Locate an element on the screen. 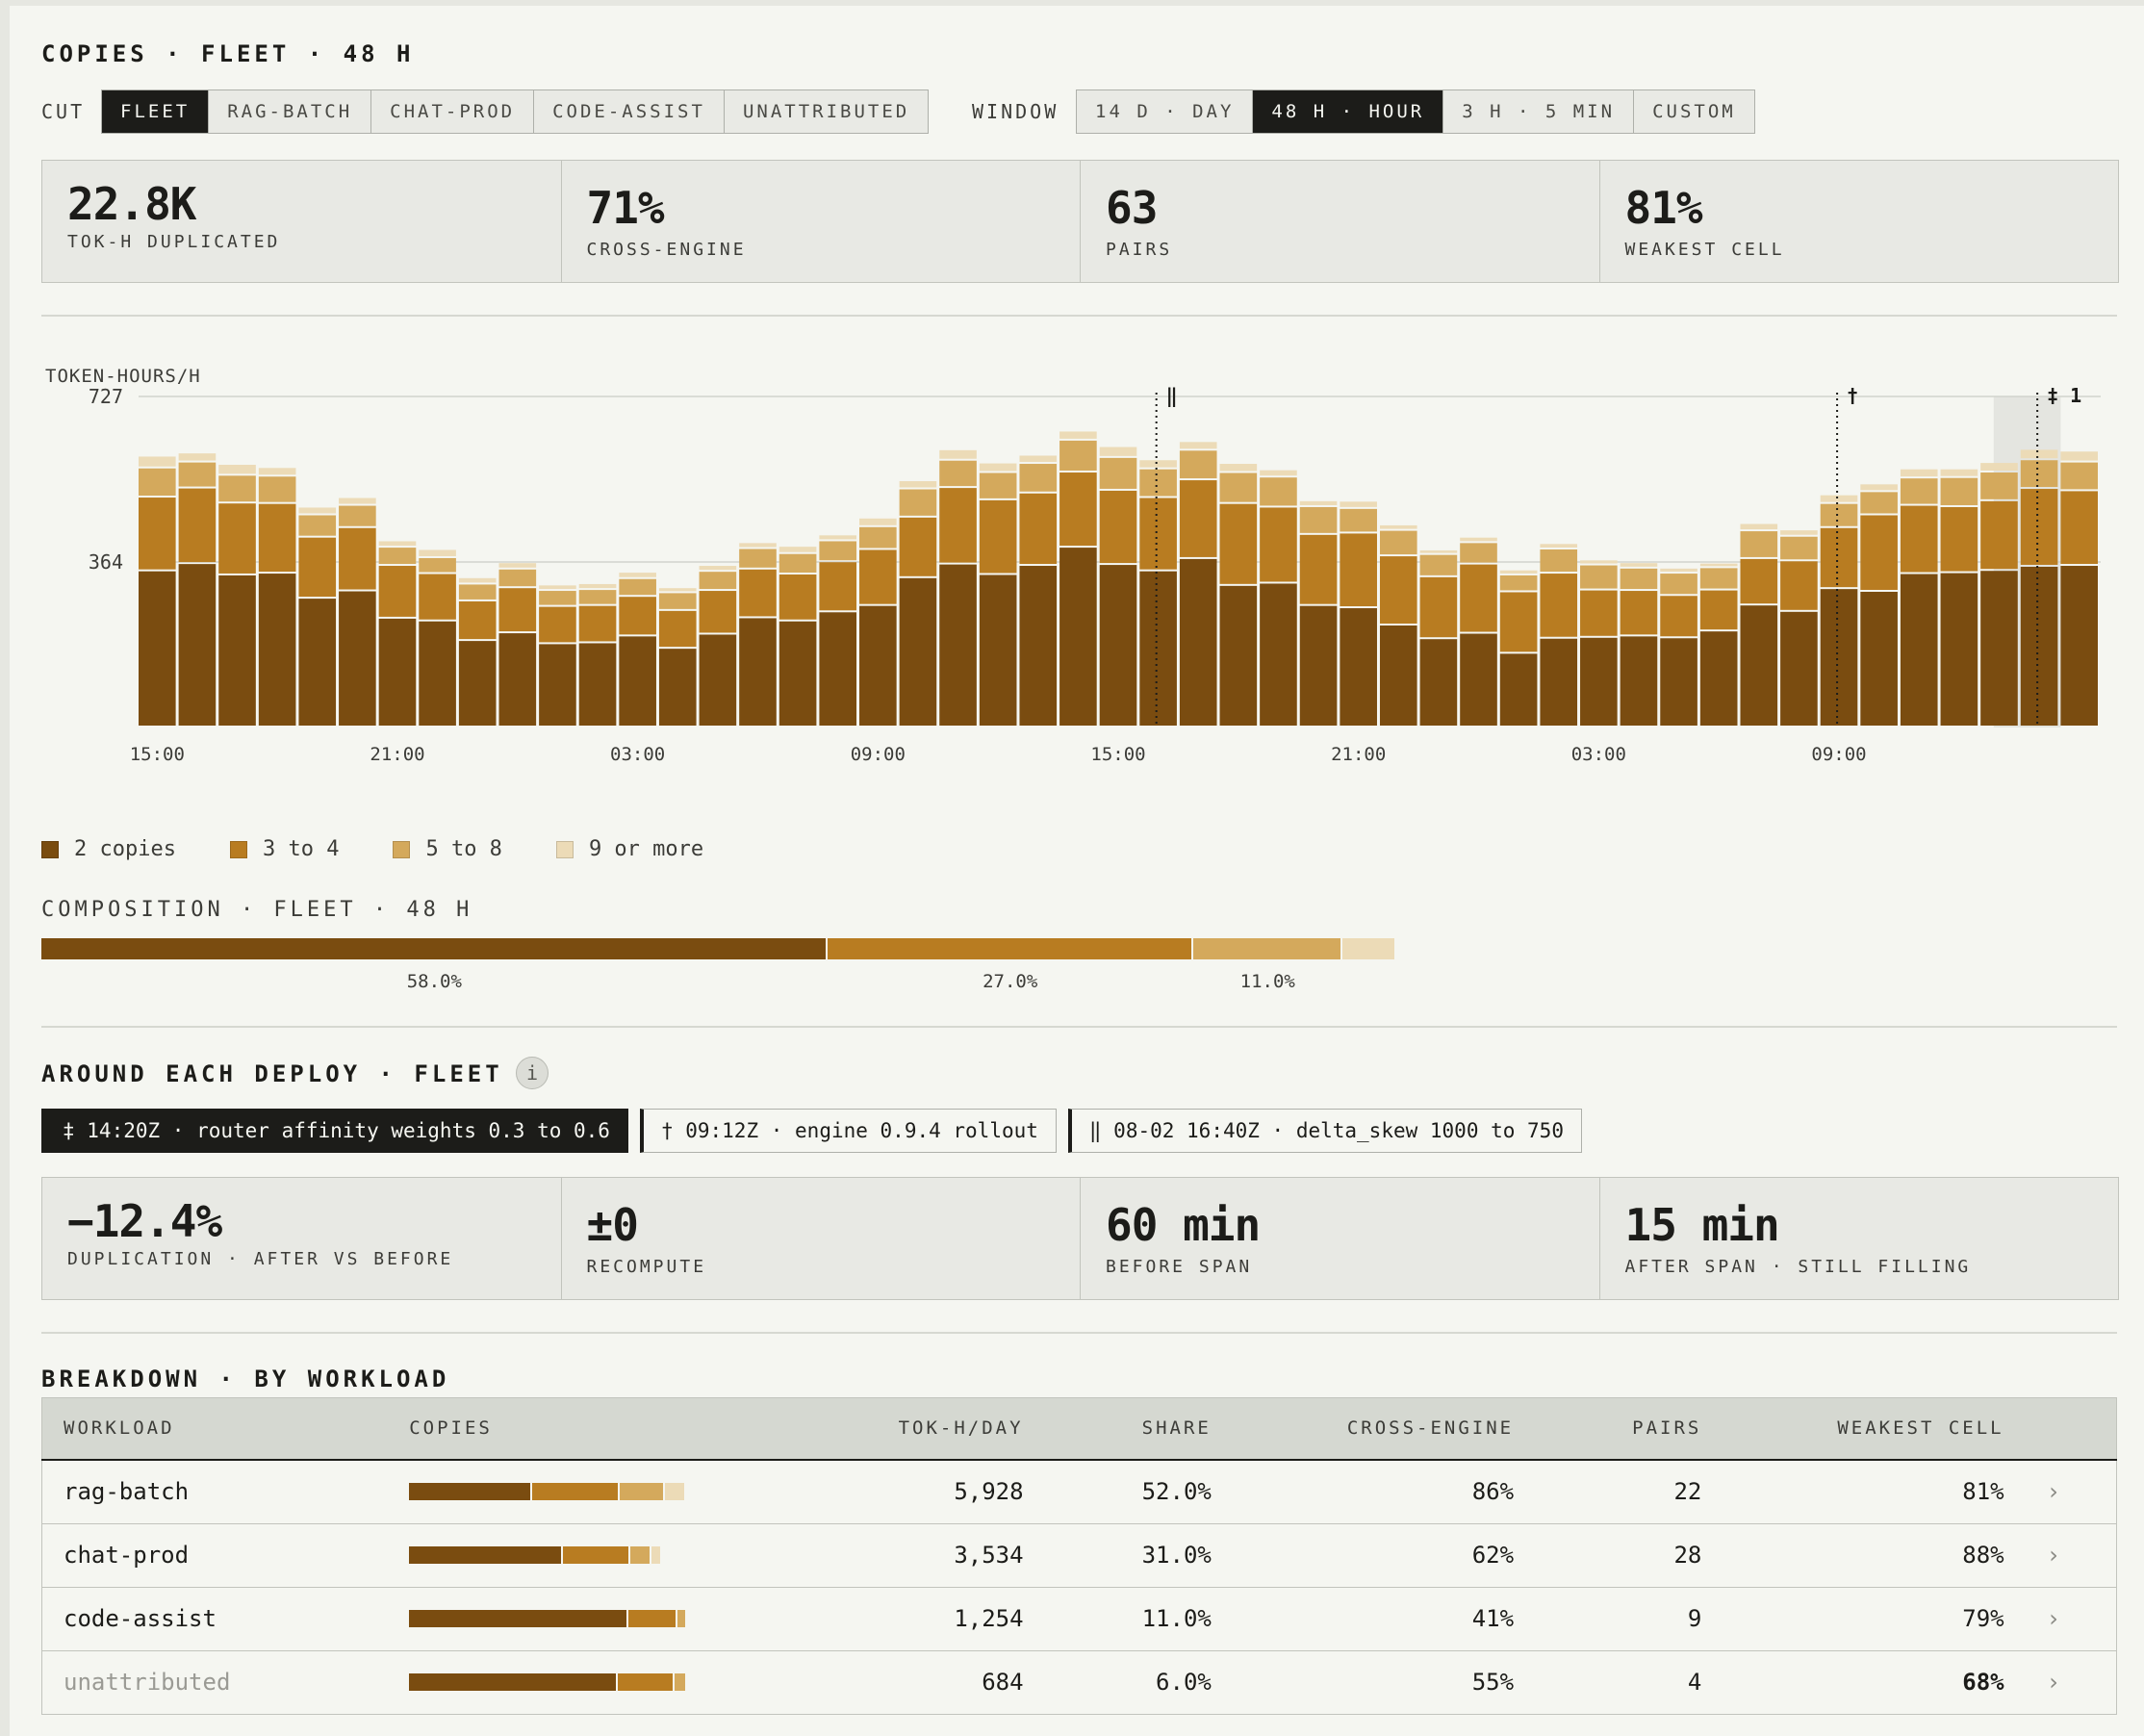  cut-option-rag-batch: RAG-BATCH is located at coordinates (290, 111).